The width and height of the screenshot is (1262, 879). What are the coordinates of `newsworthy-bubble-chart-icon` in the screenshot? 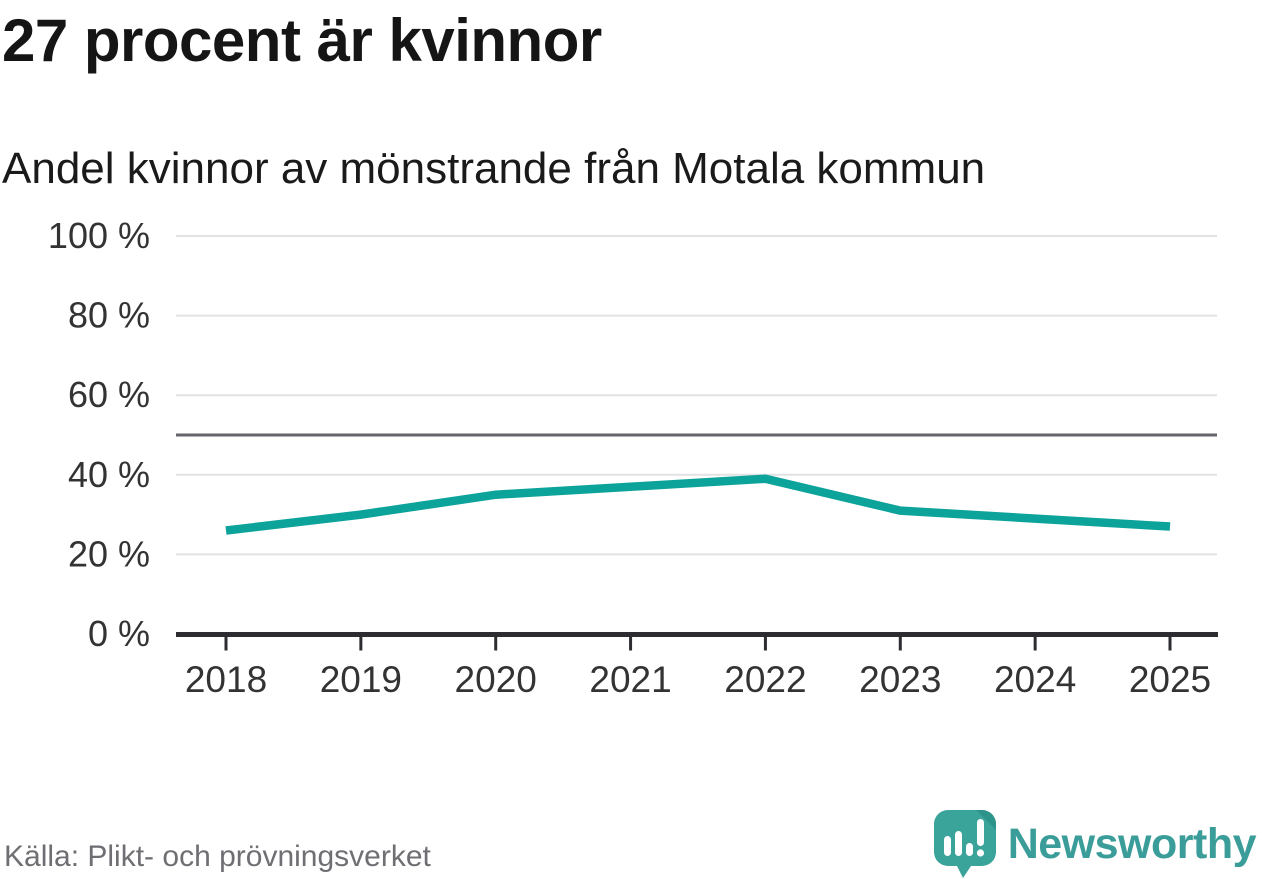 It's located at (964, 844).